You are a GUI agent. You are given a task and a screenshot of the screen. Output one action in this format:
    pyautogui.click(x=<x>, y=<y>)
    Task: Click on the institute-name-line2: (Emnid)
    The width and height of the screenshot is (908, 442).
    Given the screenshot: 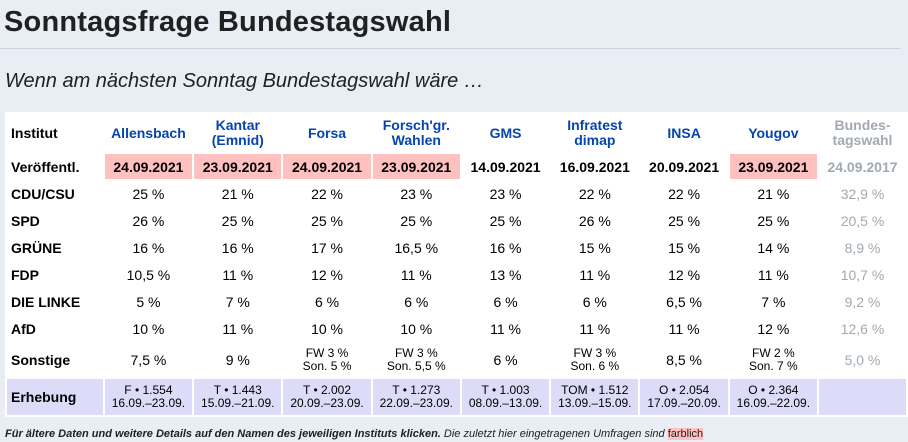 What is the action you would take?
    pyautogui.click(x=237, y=140)
    